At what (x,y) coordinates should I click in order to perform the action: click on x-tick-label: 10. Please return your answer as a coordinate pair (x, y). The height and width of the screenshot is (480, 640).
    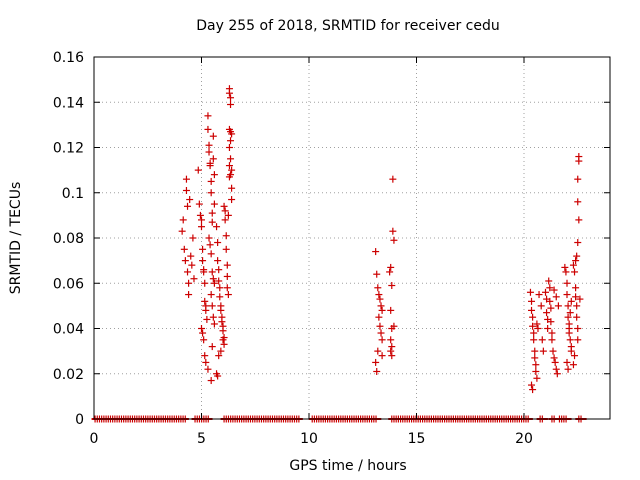
    Looking at the image, I should click on (309, 439).